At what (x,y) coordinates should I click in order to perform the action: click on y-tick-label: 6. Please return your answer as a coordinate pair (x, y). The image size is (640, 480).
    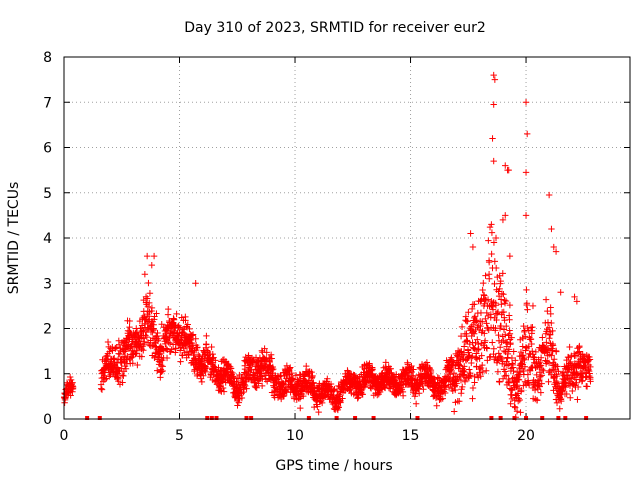
    Looking at the image, I should click on (47, 149).